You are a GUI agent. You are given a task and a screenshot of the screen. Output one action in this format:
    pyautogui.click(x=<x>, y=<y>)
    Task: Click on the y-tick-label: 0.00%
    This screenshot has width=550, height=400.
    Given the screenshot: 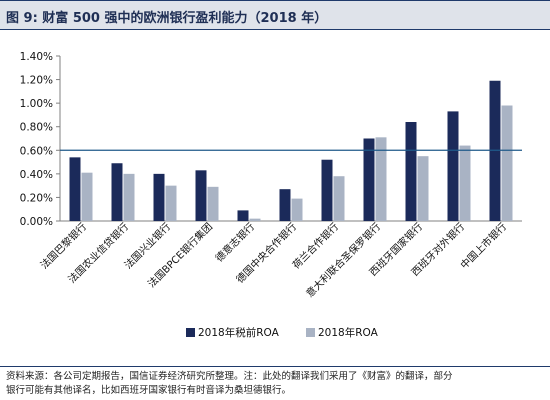 What is the action you would take?
    pyautogui.click(x=36, y=222)
    